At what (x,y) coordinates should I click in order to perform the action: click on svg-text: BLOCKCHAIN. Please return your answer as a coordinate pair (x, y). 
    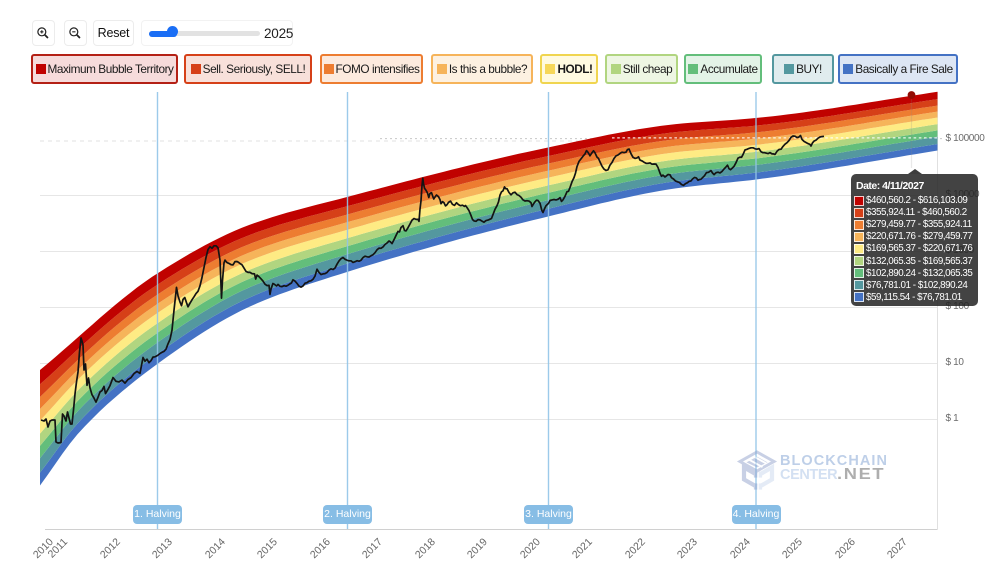
    Looking at the image, I should click on (834, 461).